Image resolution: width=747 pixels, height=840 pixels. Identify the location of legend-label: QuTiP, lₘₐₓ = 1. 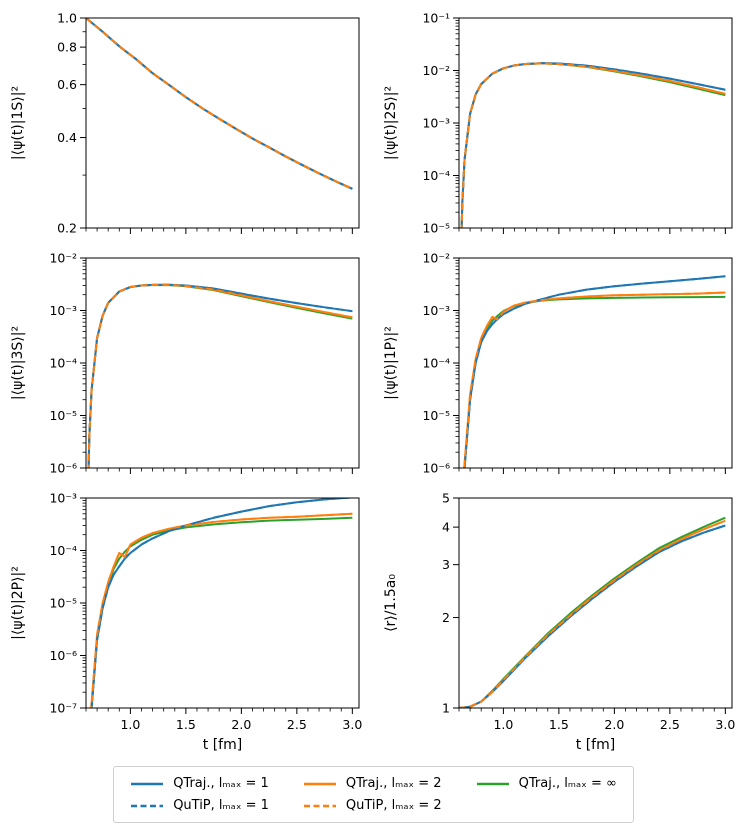
(221, 805).